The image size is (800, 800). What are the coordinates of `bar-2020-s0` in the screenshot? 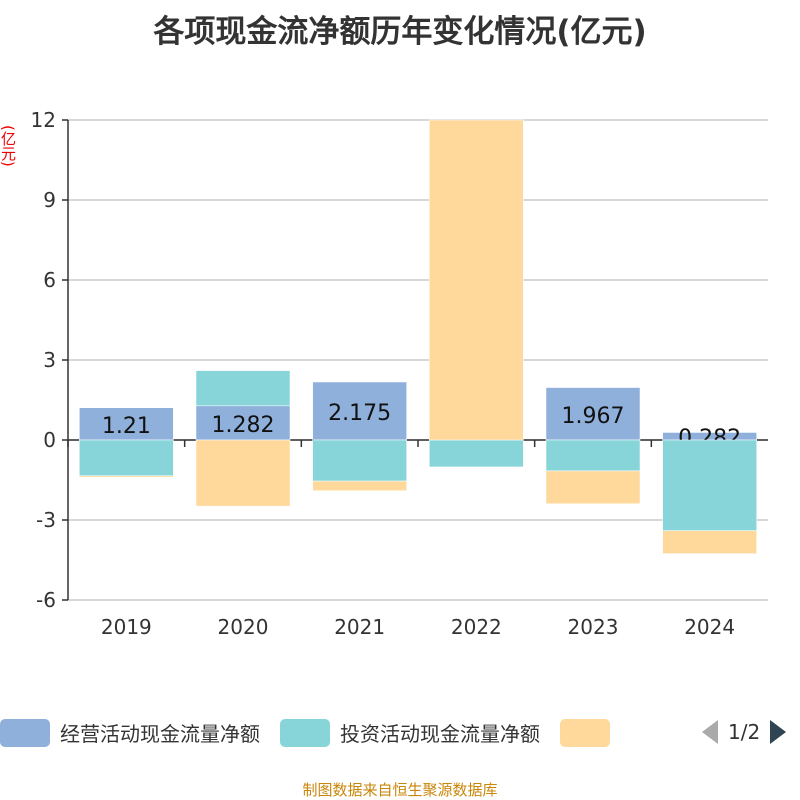 It's located at (243, 423).